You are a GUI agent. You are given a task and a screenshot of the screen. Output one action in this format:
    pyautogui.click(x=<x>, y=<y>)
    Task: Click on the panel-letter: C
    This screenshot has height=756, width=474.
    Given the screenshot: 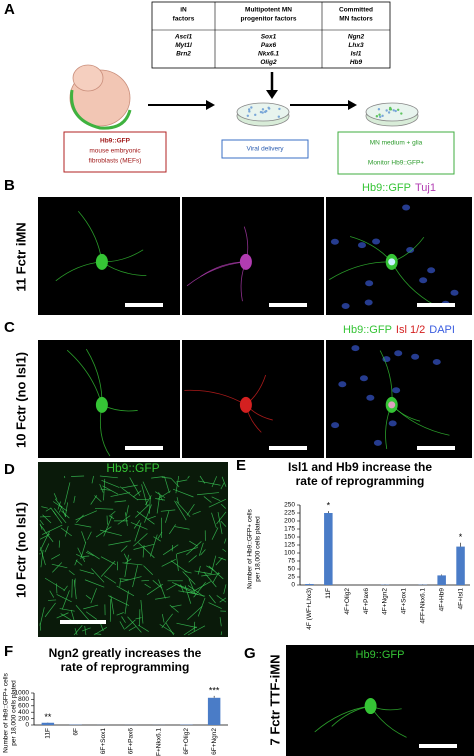 What is the action you would take?
    pyautogui.click(x=9, y=327)
    